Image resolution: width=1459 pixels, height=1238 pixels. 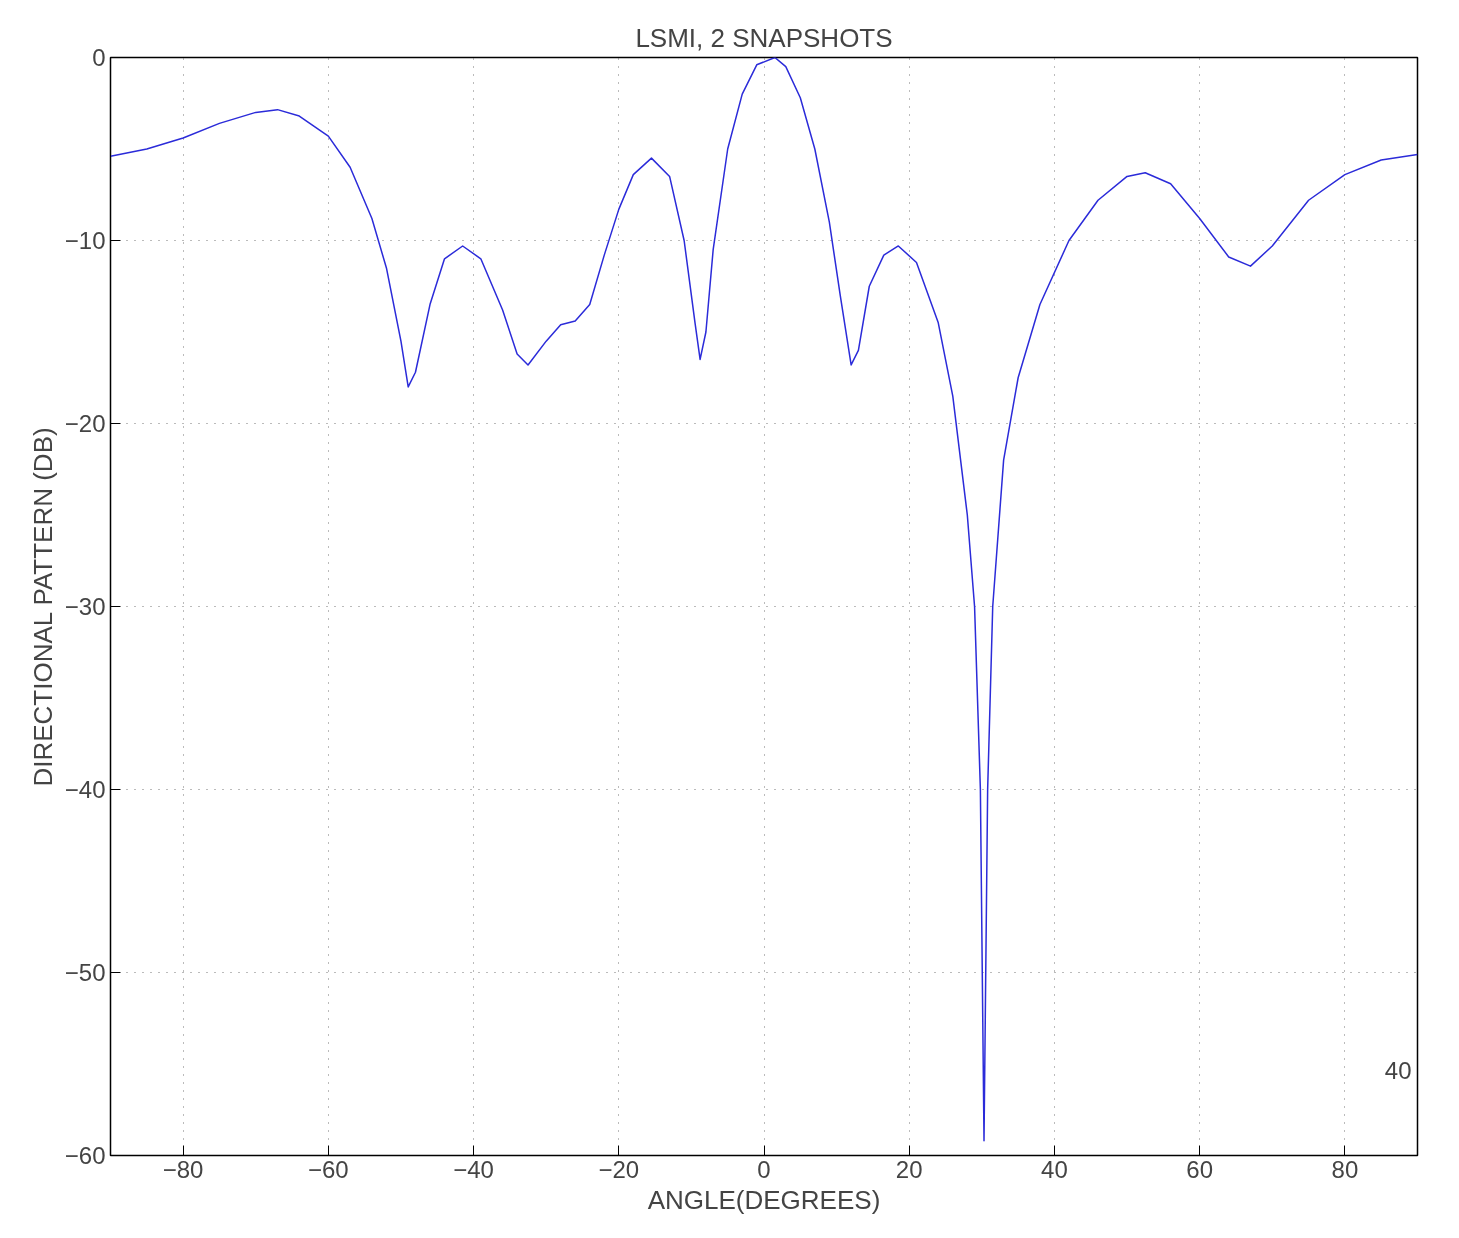 What do you see at coordinates (764, 37) in the screenshot?
I see `chart-title: LSMI, 2 SNAPSHOTS` at bounding box center [764, 37].